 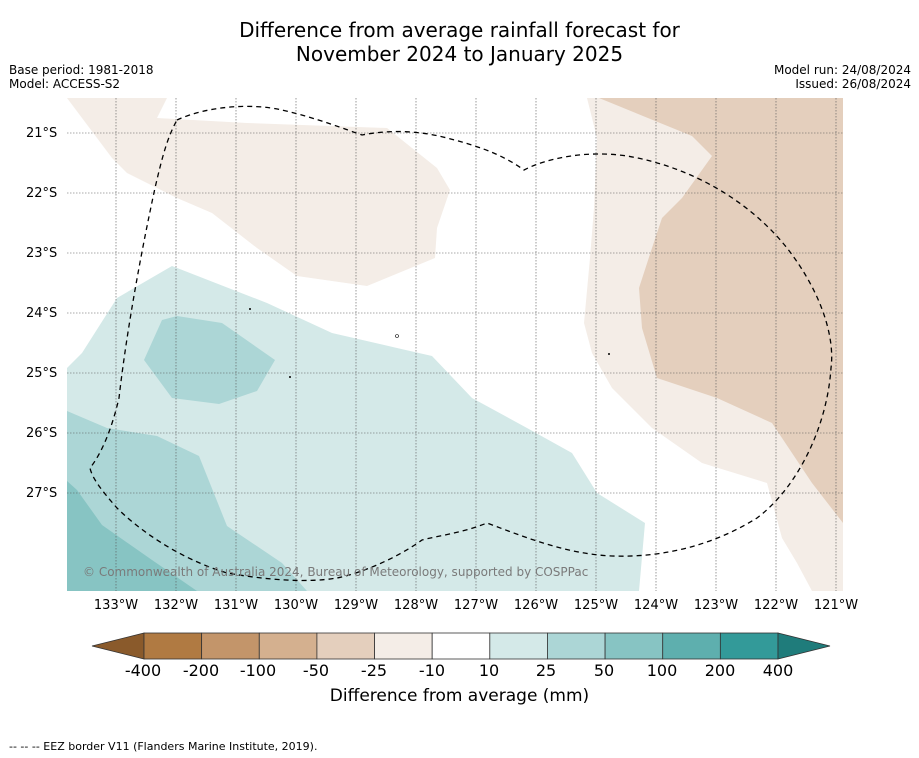 What do you see at coordinates (721, 310) in the screenshot?
I see `dry-region-east-strong` at bounding box center [721, 310].